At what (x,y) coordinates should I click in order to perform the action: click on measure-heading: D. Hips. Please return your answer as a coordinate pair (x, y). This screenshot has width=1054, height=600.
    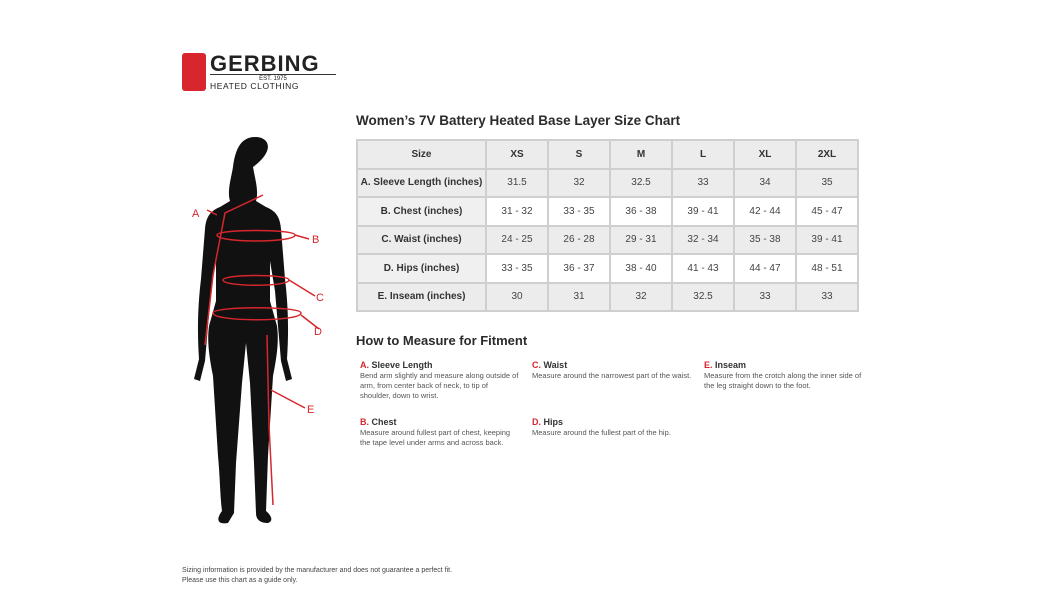
    Looking at the image, I should click on (612, 422).